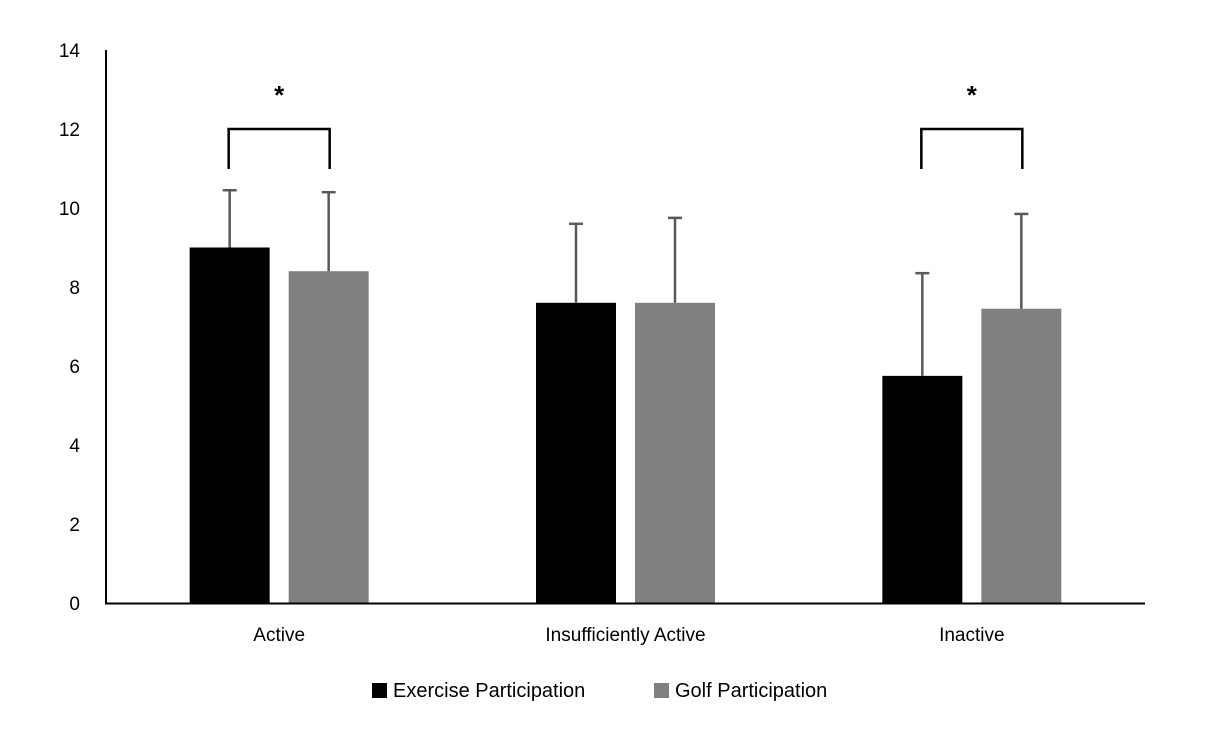 Image resolution: width=1217 pixels, height=749 pixels. What do you see at coordinates (625, 124) in the screenshot?
I see `significance-annotations: * *` at bounding box center [625, 124].